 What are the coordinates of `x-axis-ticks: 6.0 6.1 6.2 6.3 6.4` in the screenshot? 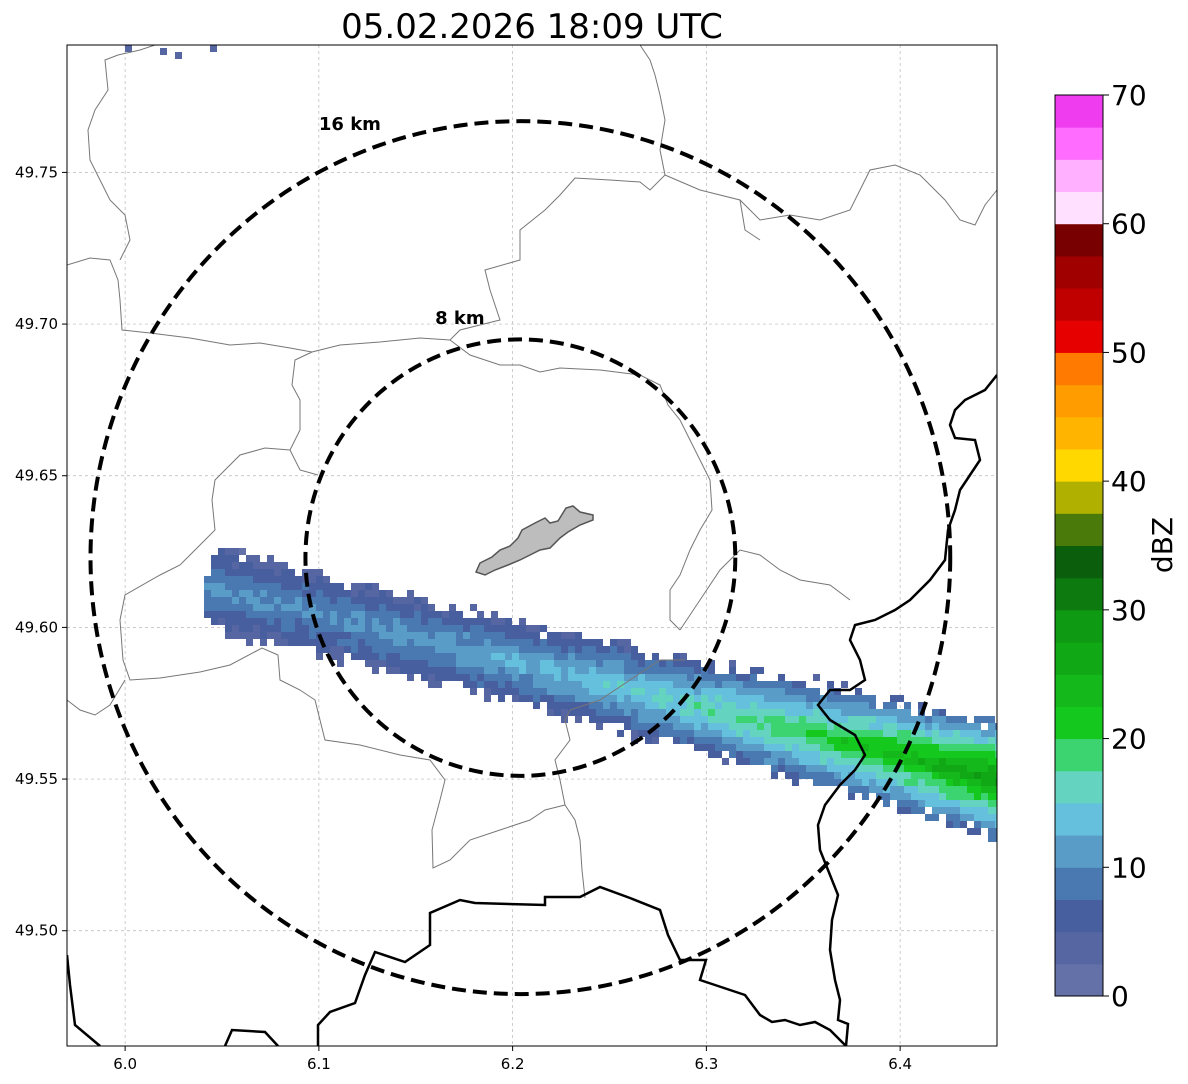 It's located at (512, 1059).